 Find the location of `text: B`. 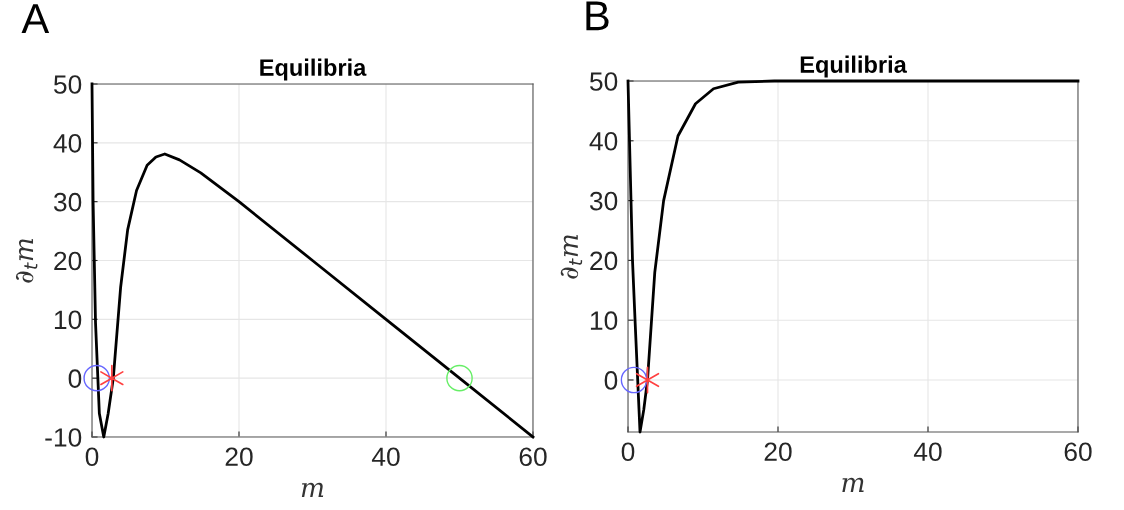

text: B is located at coordinates (597, 16).